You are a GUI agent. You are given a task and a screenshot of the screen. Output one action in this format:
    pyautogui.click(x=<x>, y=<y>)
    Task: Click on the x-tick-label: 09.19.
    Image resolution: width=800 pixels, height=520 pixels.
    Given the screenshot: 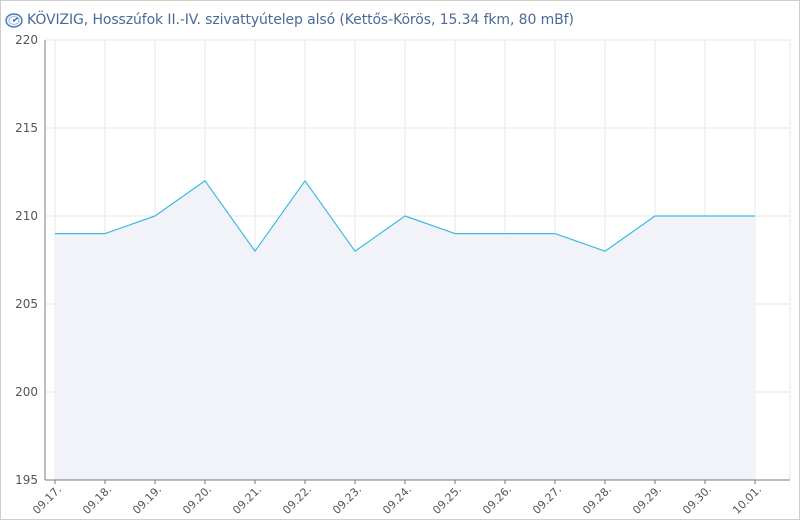 What is the action you would take?
    pyautogui.click(x=147, y=500)
    